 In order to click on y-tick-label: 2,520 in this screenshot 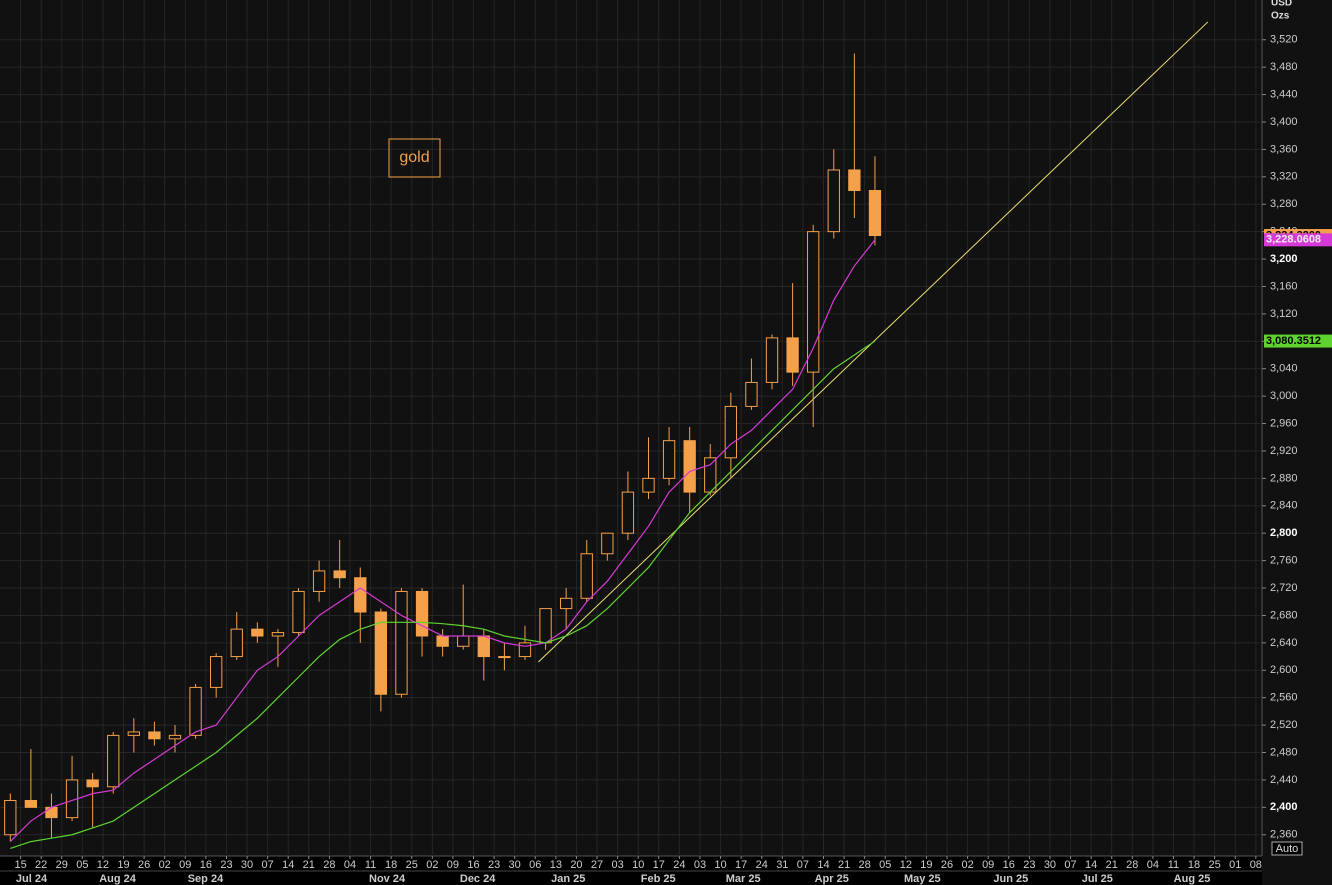, I will do `click(1284, 725)`.